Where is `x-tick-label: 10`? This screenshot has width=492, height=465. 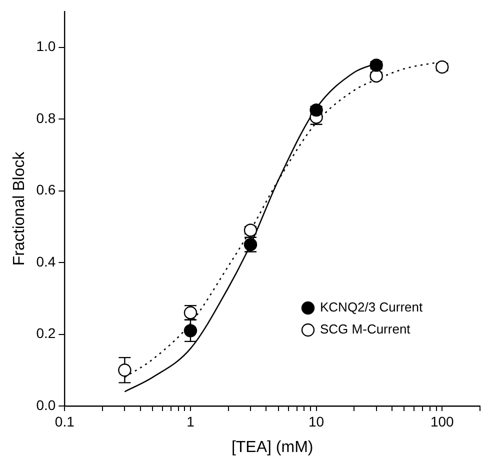
x-tick-label: 10 is located at coordinates (316, 421).